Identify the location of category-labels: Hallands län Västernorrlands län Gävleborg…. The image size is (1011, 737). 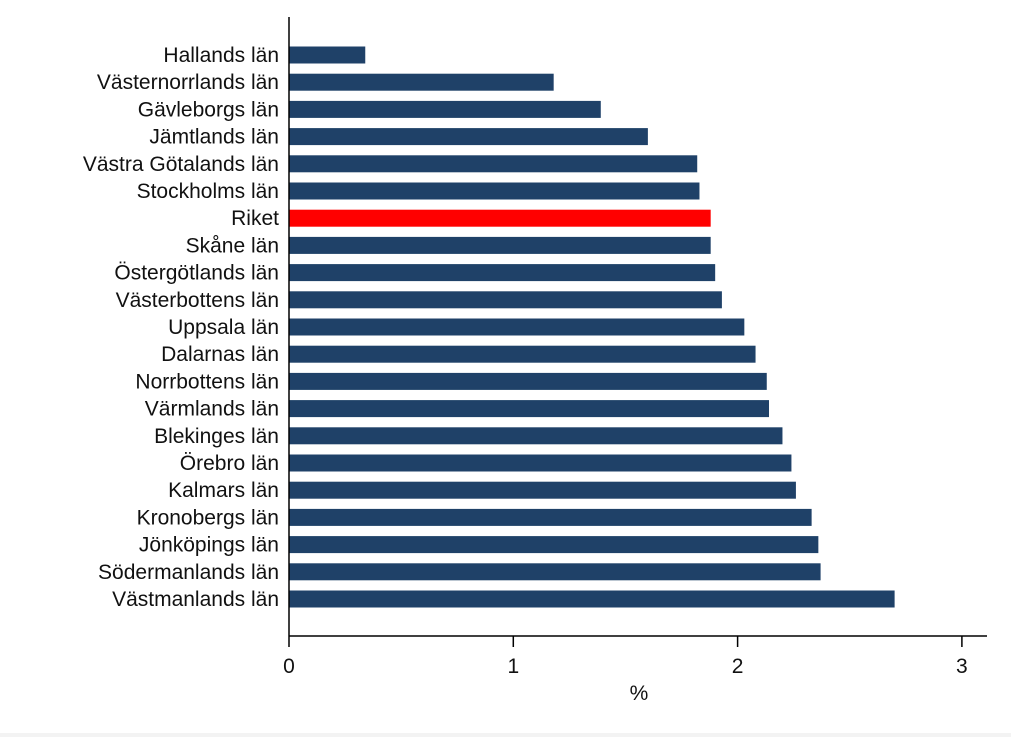
(181, 327).